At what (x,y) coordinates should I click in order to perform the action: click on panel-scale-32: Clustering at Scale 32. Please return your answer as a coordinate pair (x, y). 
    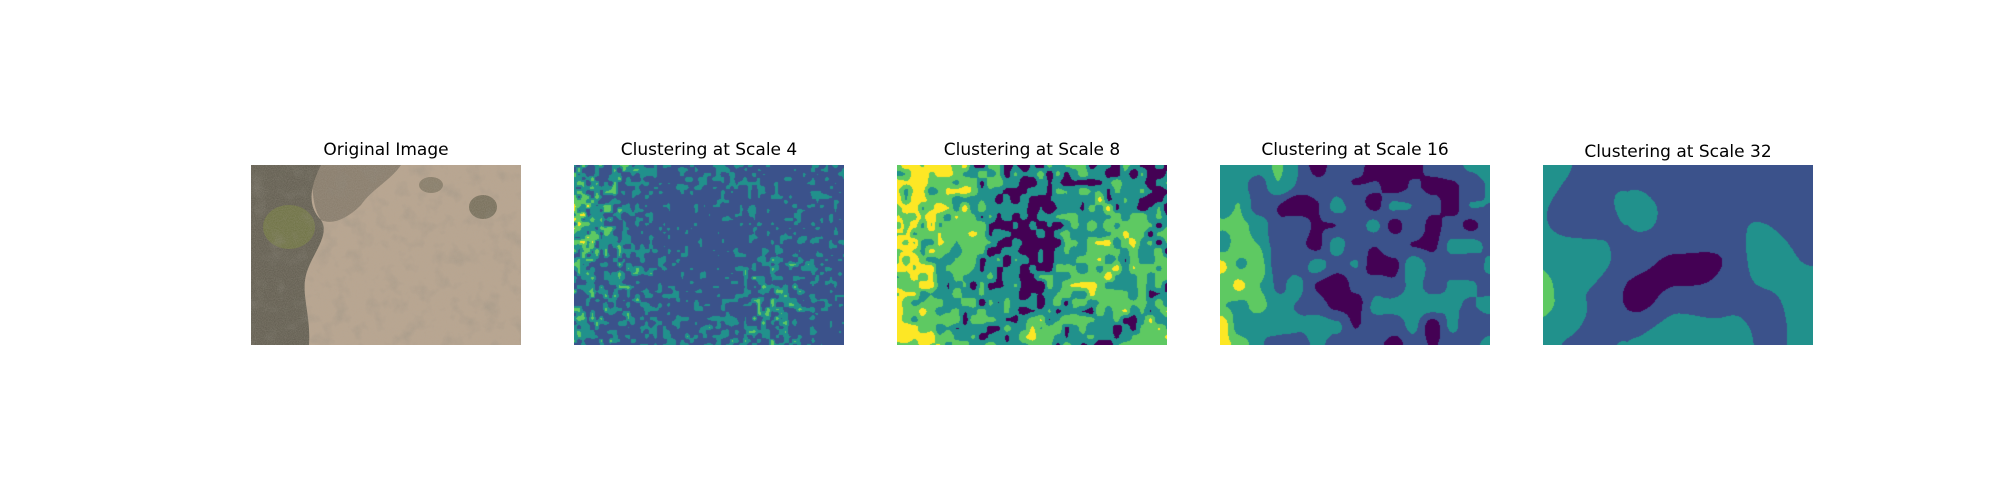
    Looking at the image, I should click on (1678, 242).